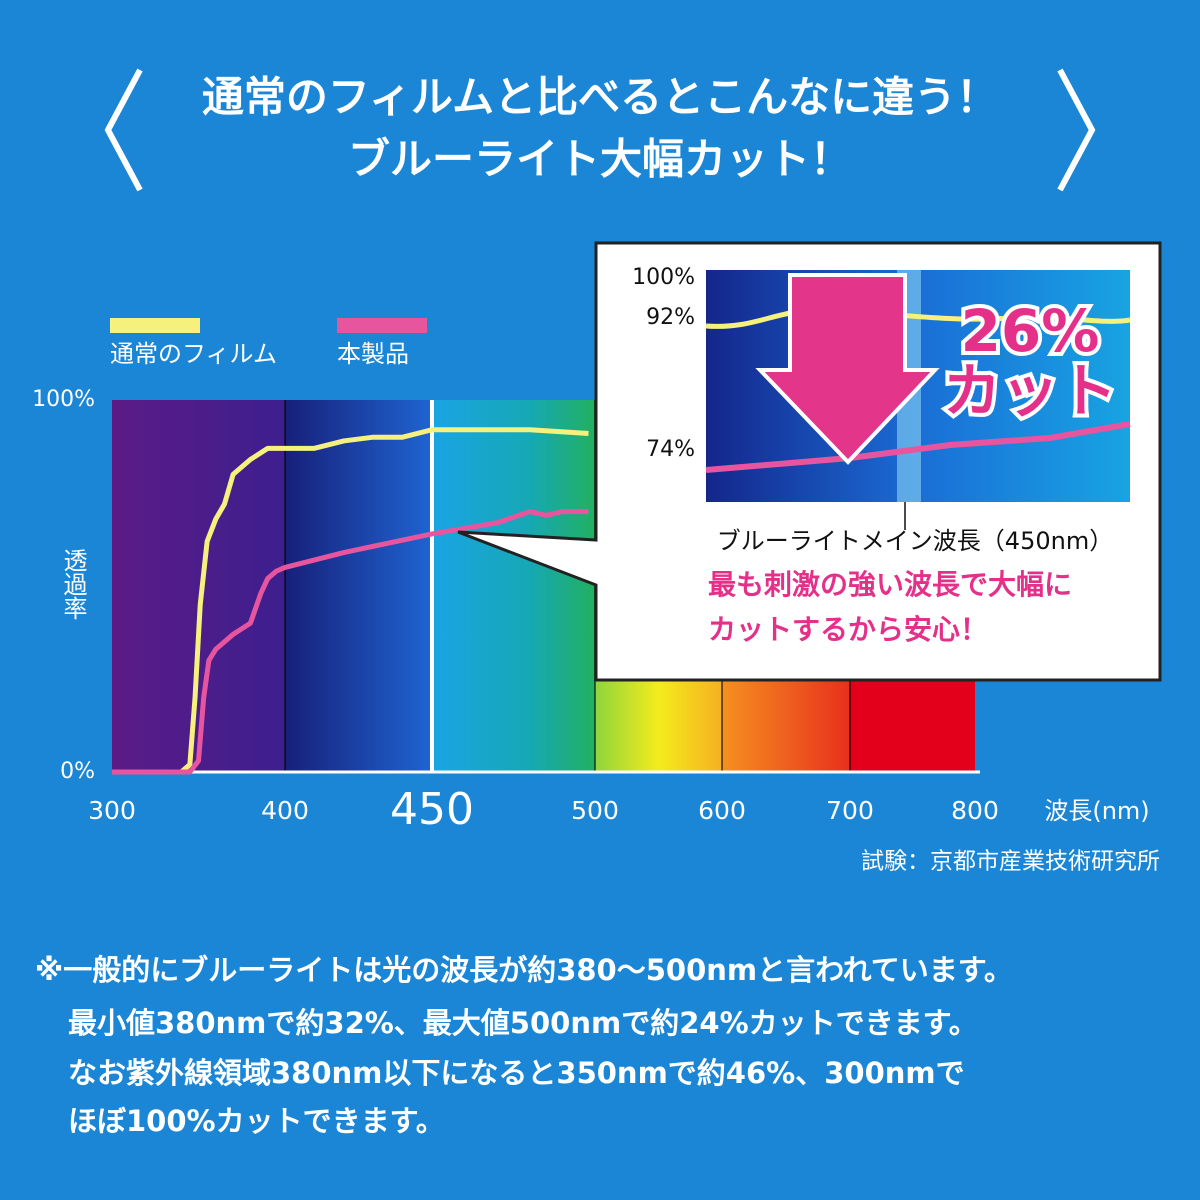  Describe the element at coordinates (123, 130) in the screenshot. I see `bracket-left` at that location.